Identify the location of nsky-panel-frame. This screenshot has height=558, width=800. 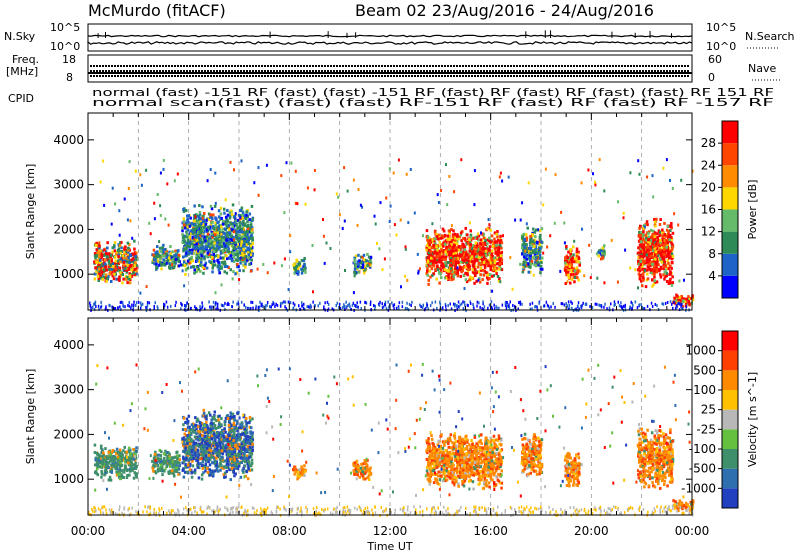
(390, 37).